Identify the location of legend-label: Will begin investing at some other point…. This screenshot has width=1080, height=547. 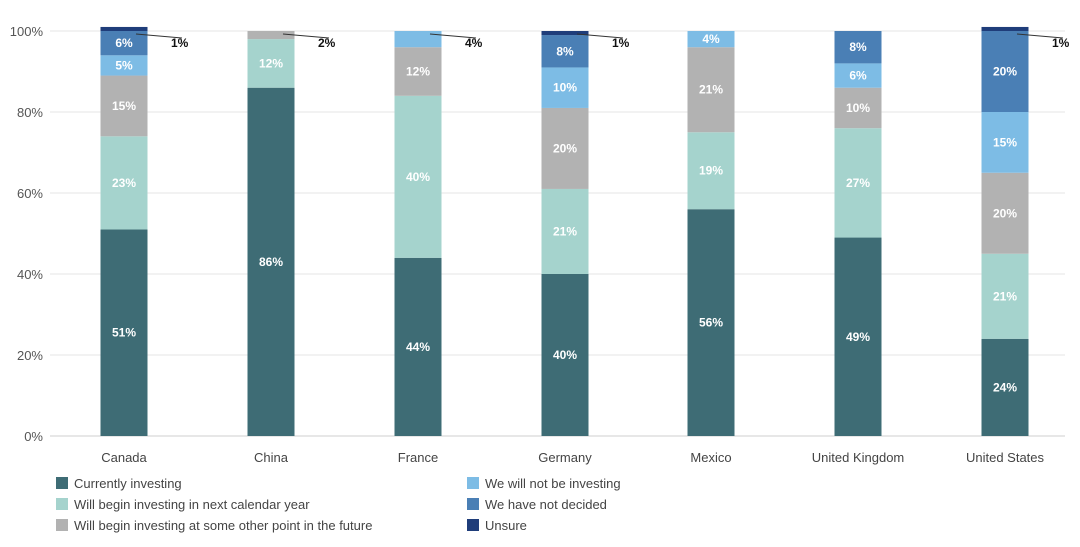
(223, 525).